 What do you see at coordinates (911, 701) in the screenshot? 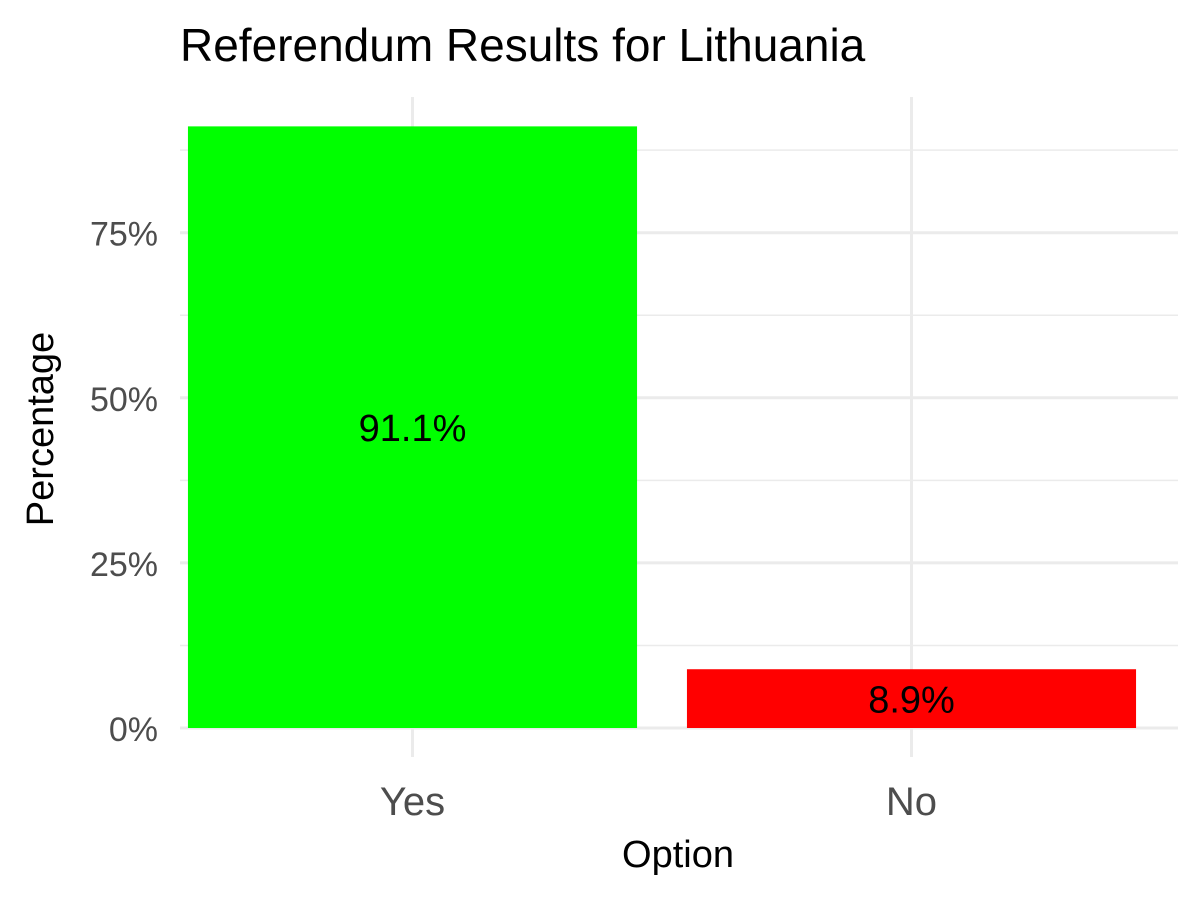
I see `data-label: 8.9%` at bounding box center [911, 701].